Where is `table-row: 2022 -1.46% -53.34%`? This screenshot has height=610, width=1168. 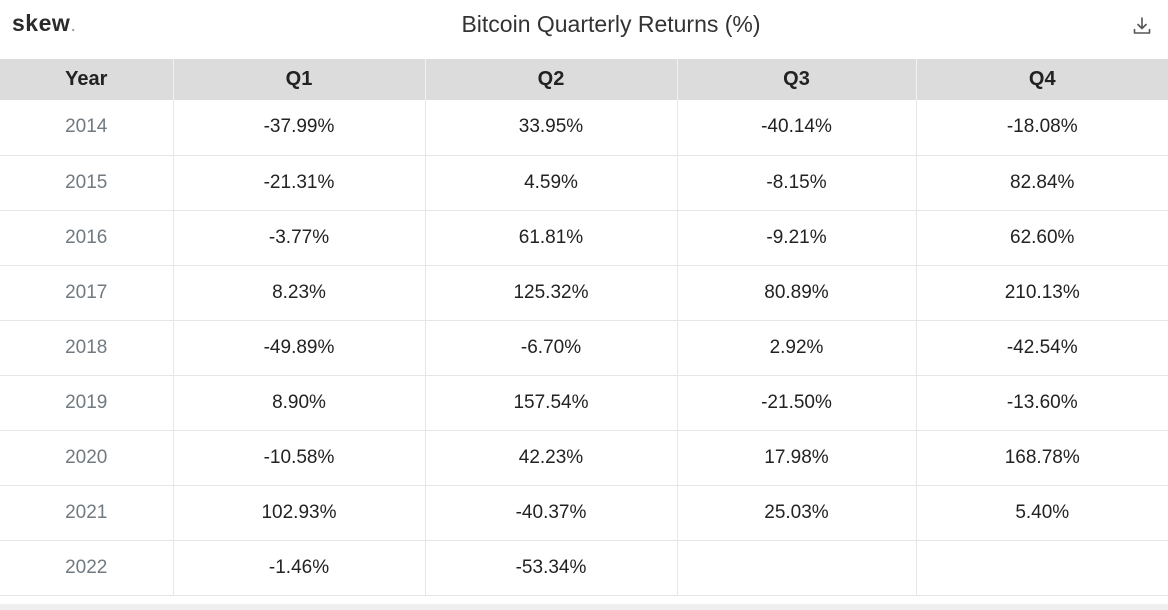
table-row: 2022 -1.46% -53.34% is located at coordinates (584, 567).